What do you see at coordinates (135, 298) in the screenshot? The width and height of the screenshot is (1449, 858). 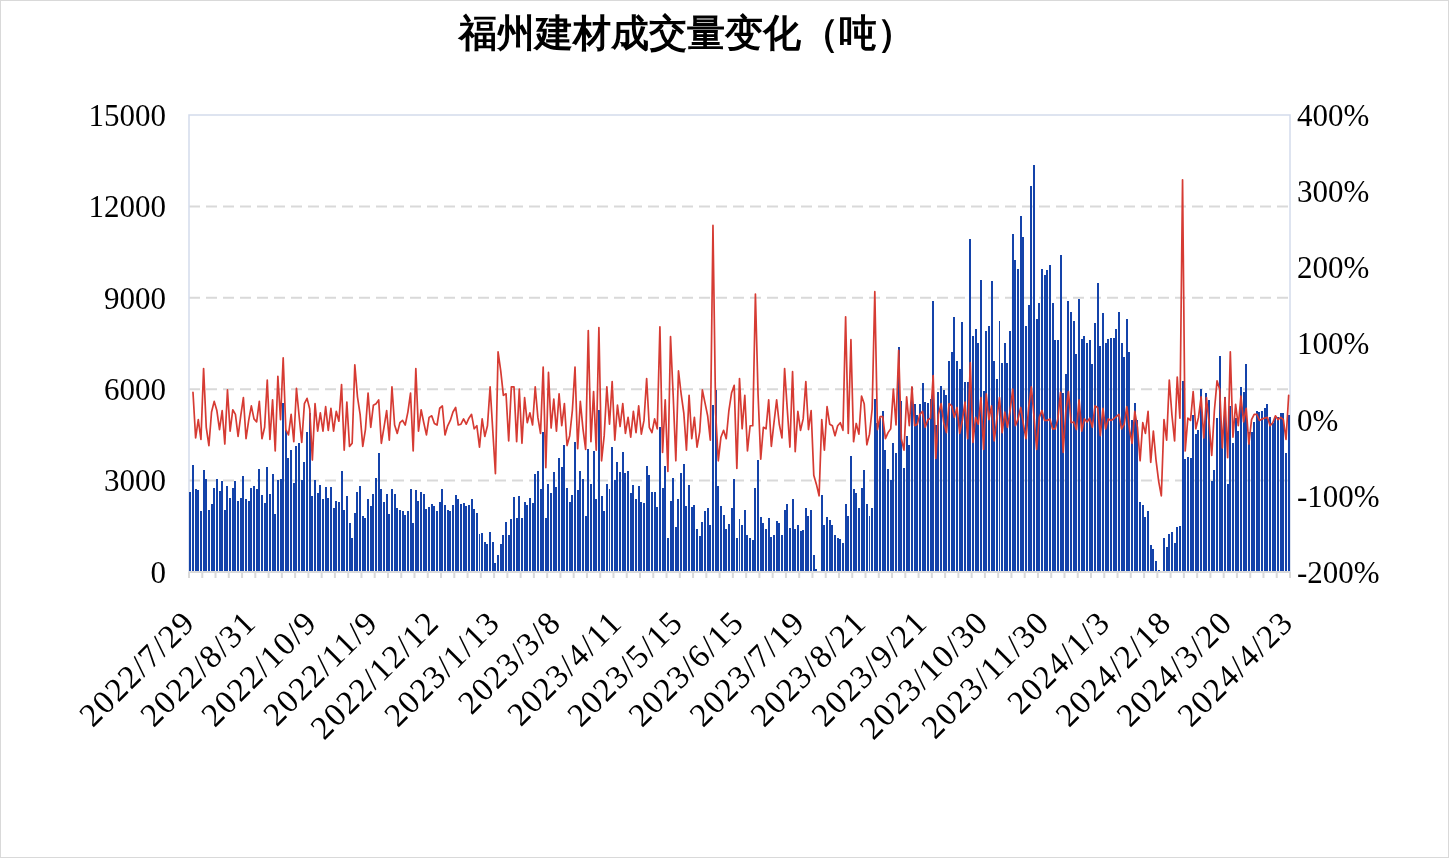 I see `y-tick-label: 9000` at bounding box center [135, 298].